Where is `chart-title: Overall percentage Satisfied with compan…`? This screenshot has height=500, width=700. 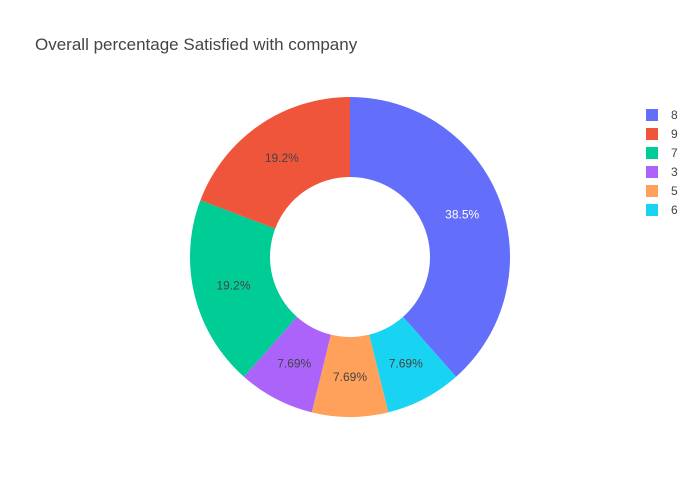 chart-title: Overall percentage Satisfied with compan… is located at coordinates (196, 44).